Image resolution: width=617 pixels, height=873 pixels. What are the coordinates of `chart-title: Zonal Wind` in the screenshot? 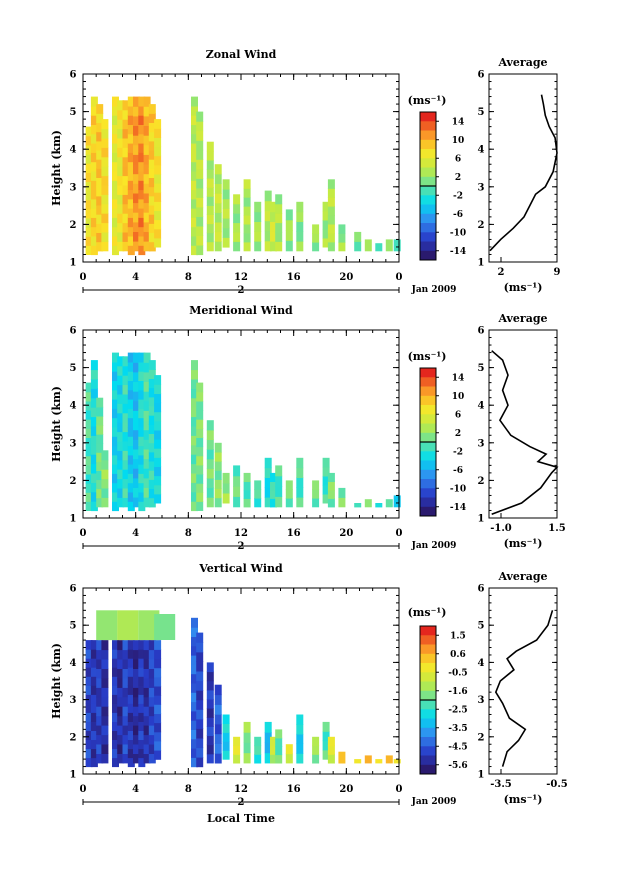 It's located at (241, 54).